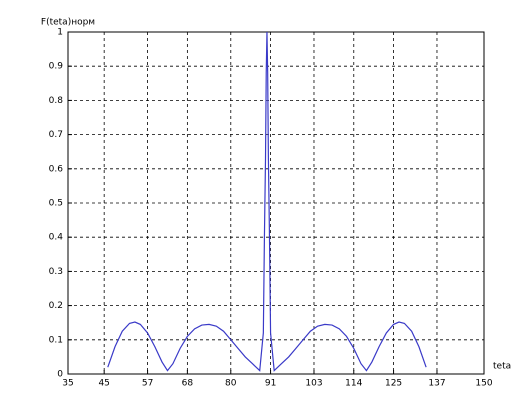 The height and width of the screenshot is (416, 525). What do you see at coordinates (56, 272) in the screenshot?
I see `y-tick-label: 0.3` at bounding box center [56, 272].